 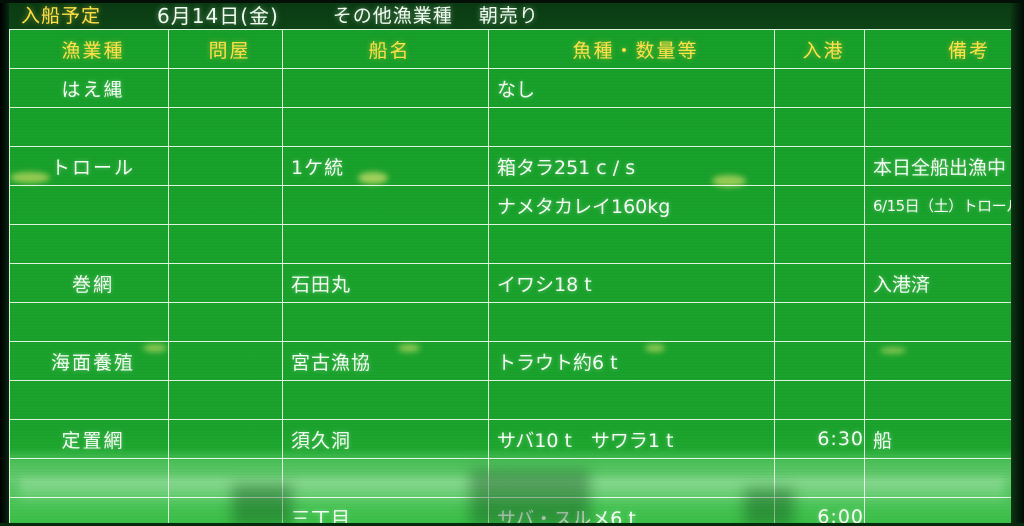 I want to click on cell-arrival: 6:30, so click(x=819, y=439).